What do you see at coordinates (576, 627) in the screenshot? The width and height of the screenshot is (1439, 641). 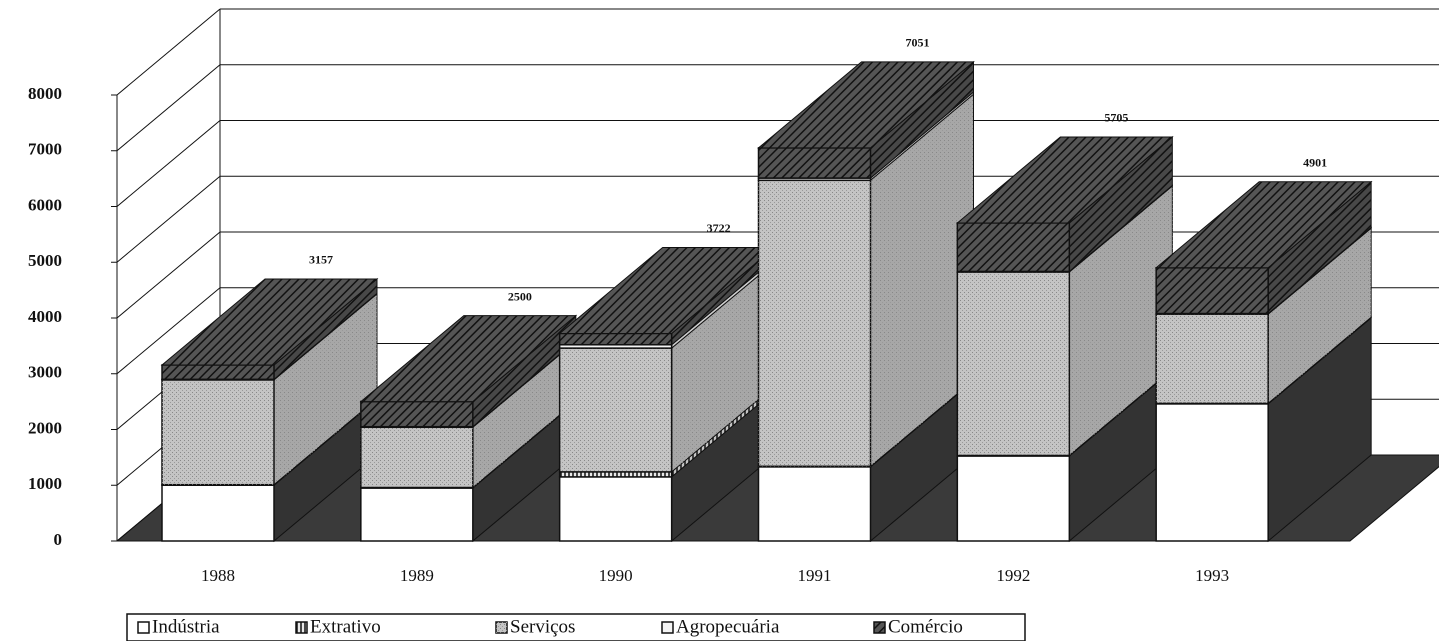 I see `legend-box` at bounding box center [576, 627].